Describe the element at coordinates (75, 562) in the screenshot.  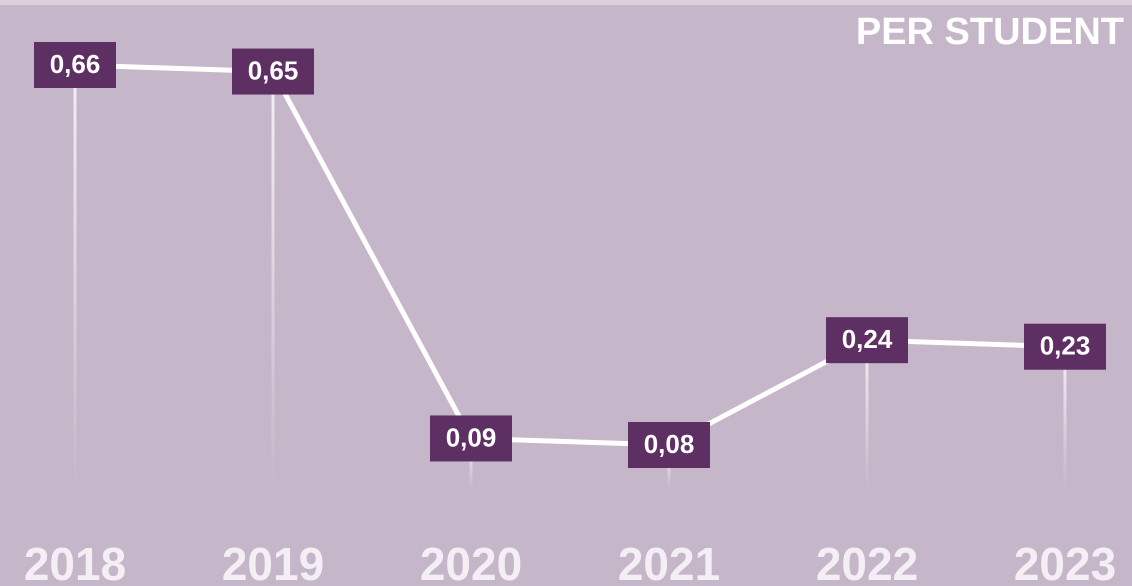
I see `x-tick-label: 2018` at that location.